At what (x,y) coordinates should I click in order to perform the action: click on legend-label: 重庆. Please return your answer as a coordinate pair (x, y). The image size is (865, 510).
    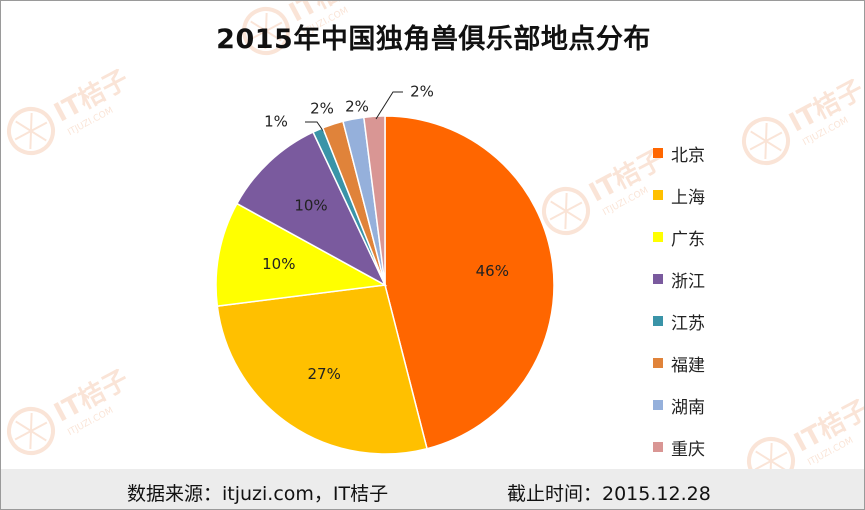
    Looking at the image, I should click on (688, 449).